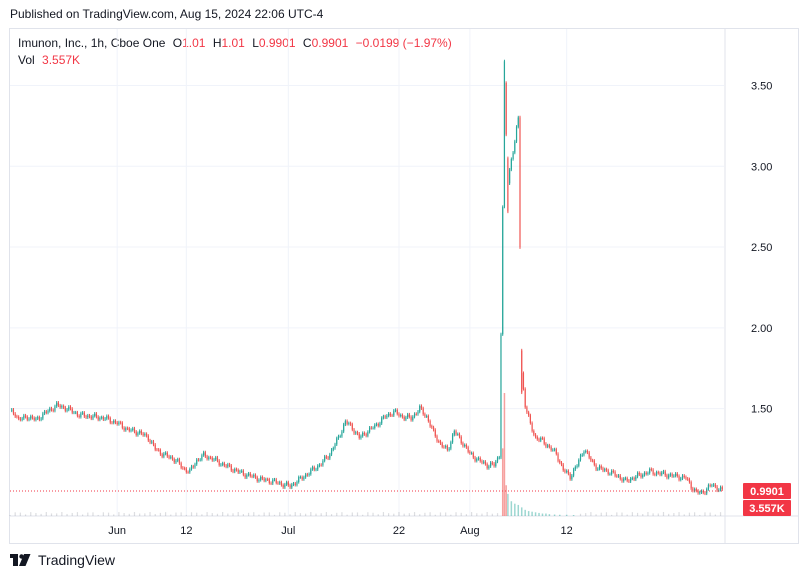  I want to click on low-value: 0.9901, so click(277, 43).